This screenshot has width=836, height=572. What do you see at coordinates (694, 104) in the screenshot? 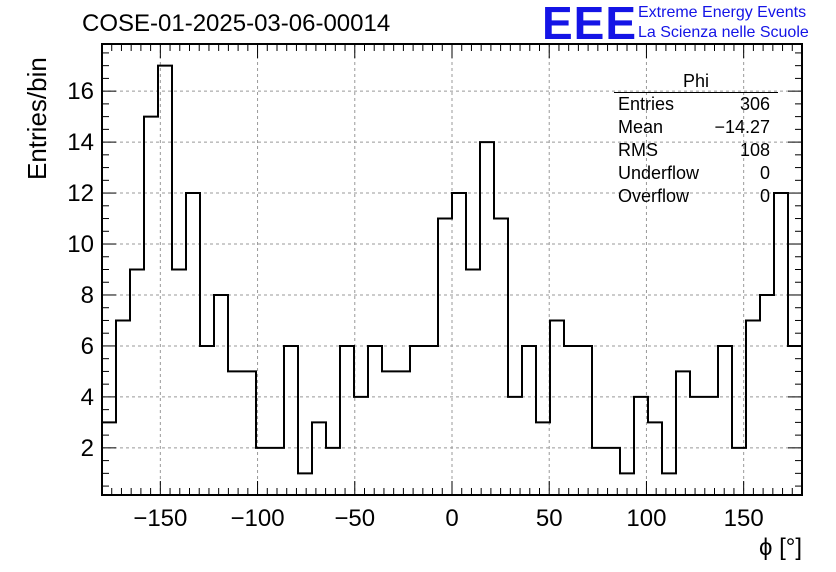
I see `stats-row-entries: Entries 306` at bounding box center [694, 104].